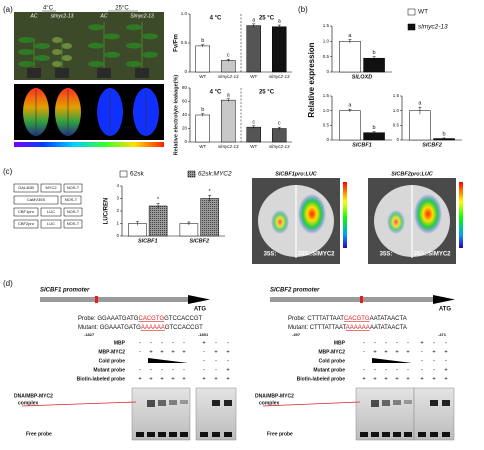  What do you see at coordinates (311, 79) in the screenshot?
I see `y-axis-label: Relative expression` at bounding box center [311, 79].